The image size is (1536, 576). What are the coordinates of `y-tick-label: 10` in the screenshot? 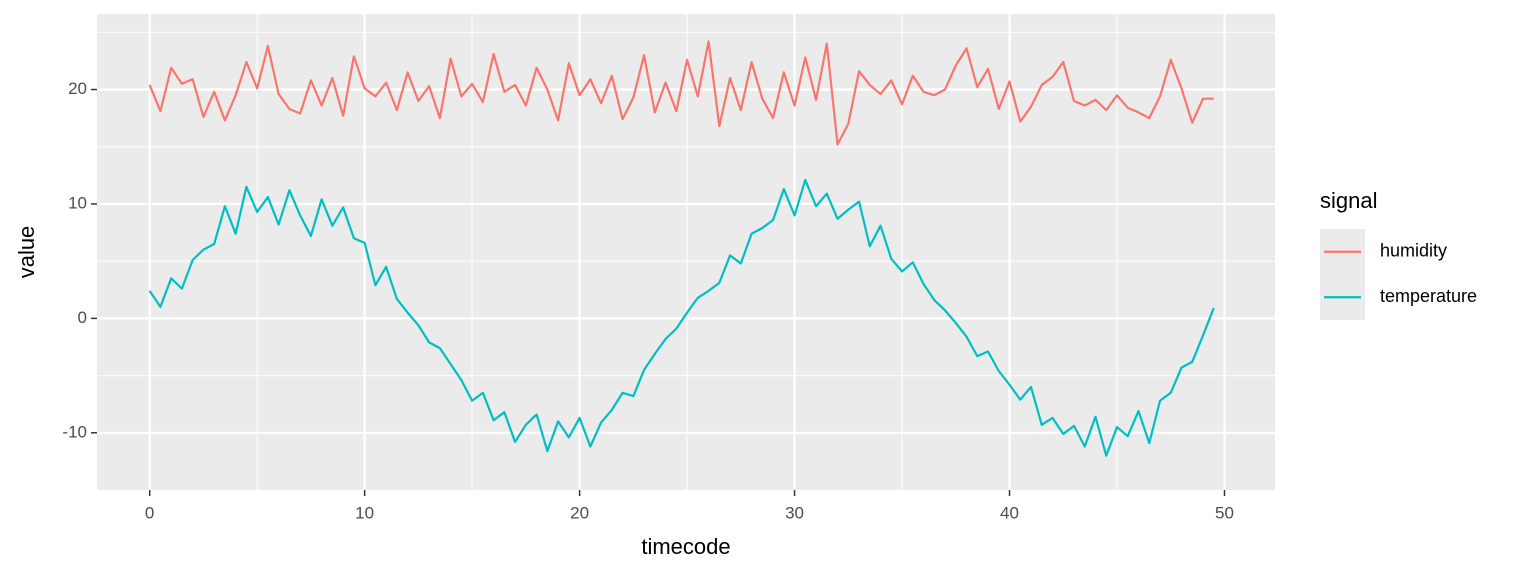 It's located at (77, 202).